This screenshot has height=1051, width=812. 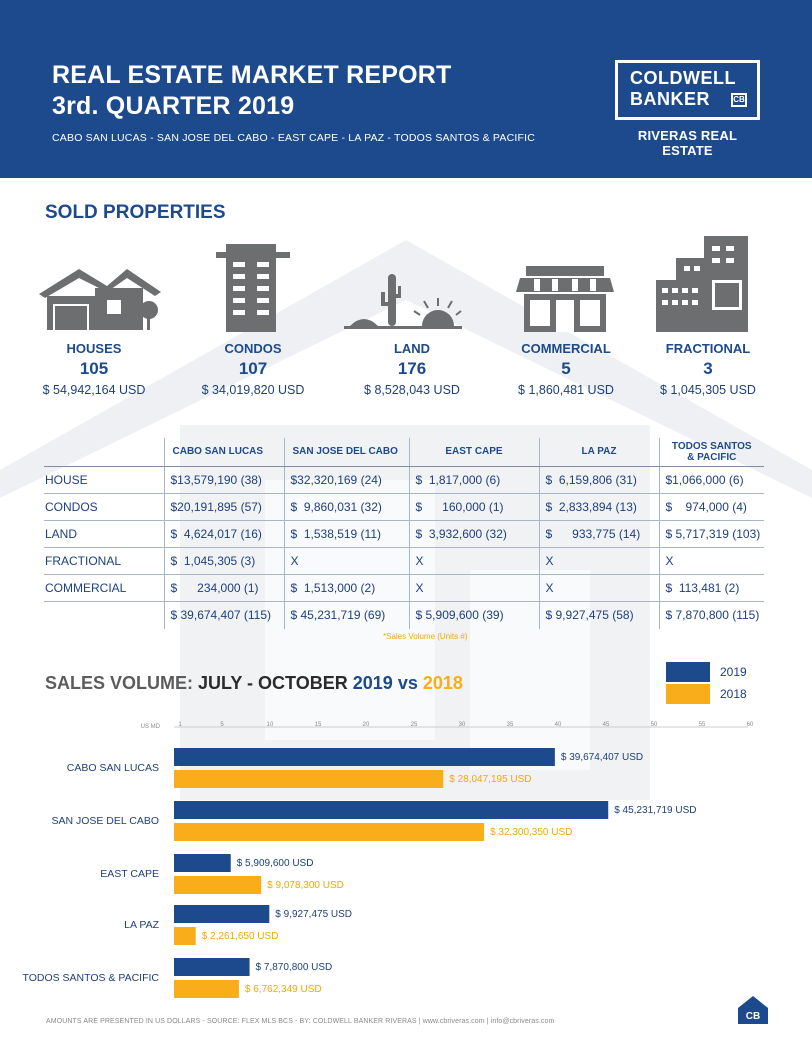 I want to click on table-cell: $32,320,169 (24), so click(x=346, y=480).